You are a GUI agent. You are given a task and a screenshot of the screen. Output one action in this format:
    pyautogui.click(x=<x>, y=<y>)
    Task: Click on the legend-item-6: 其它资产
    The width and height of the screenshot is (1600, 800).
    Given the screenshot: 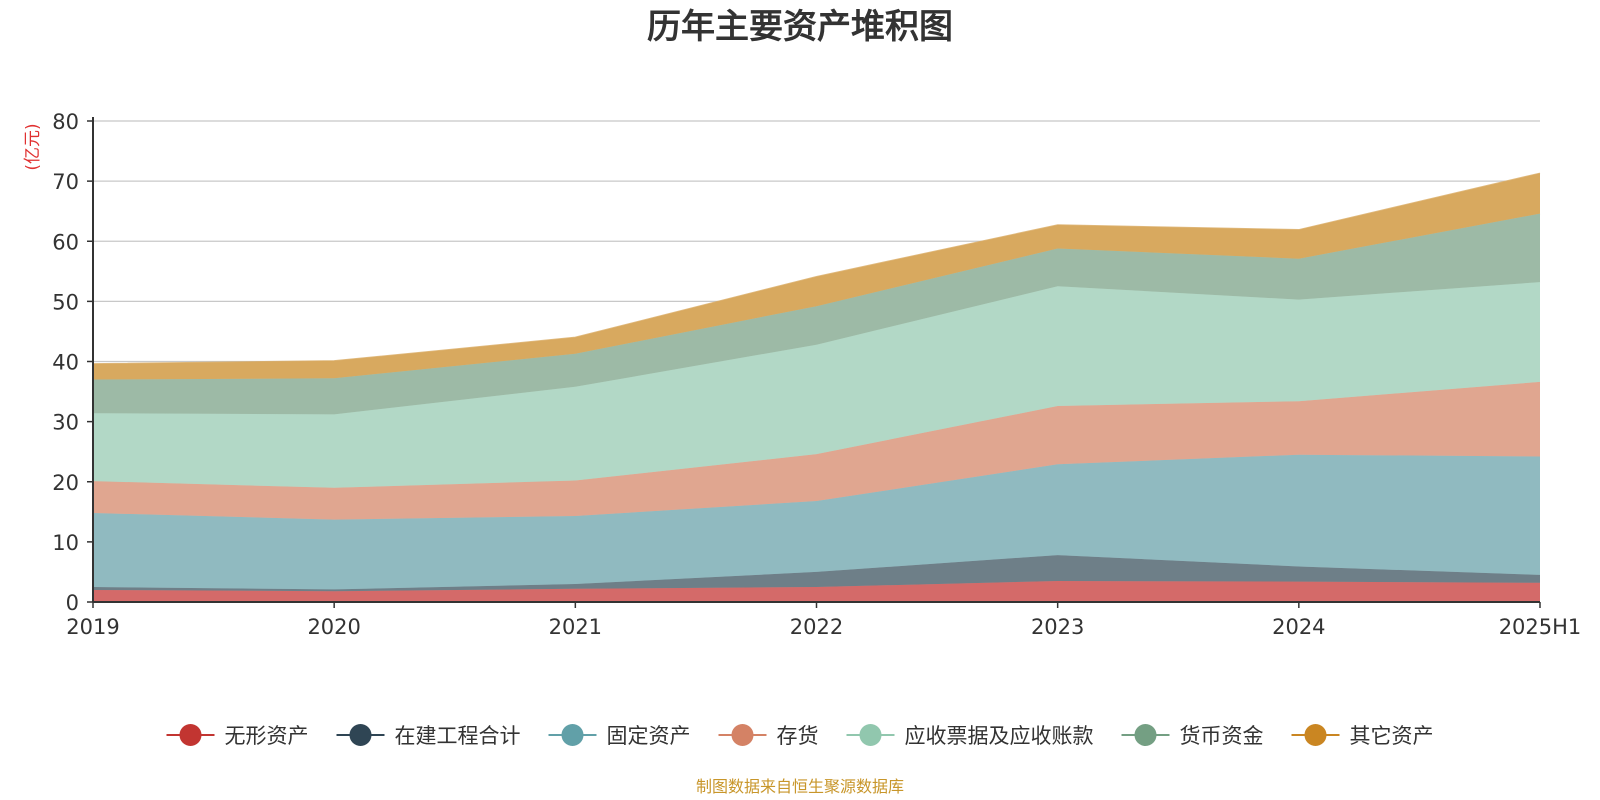 What is the action you would take?
    pyautogui.click(x=1362, y=736)
    